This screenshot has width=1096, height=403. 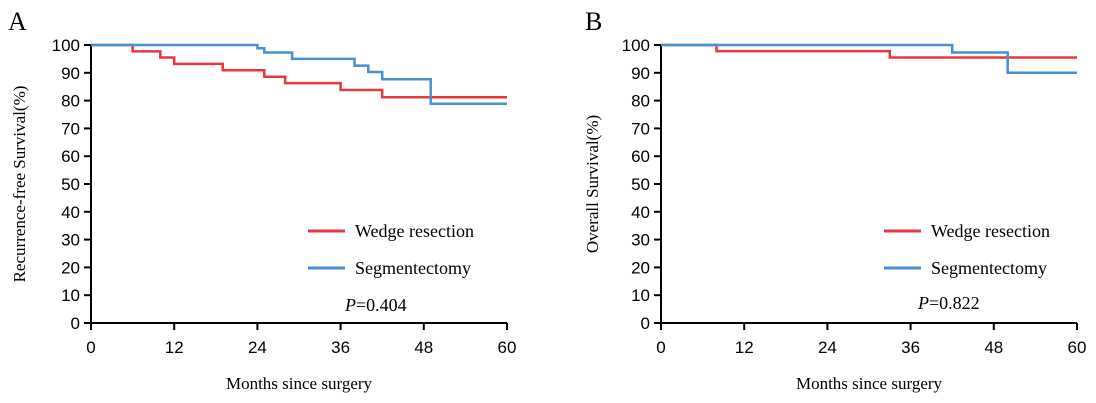 What do you see at coordinates (391, 249) in the screenshot?
I see `legend-a: Wedge resection Segmentectomy` at bounding box center [391, 249].